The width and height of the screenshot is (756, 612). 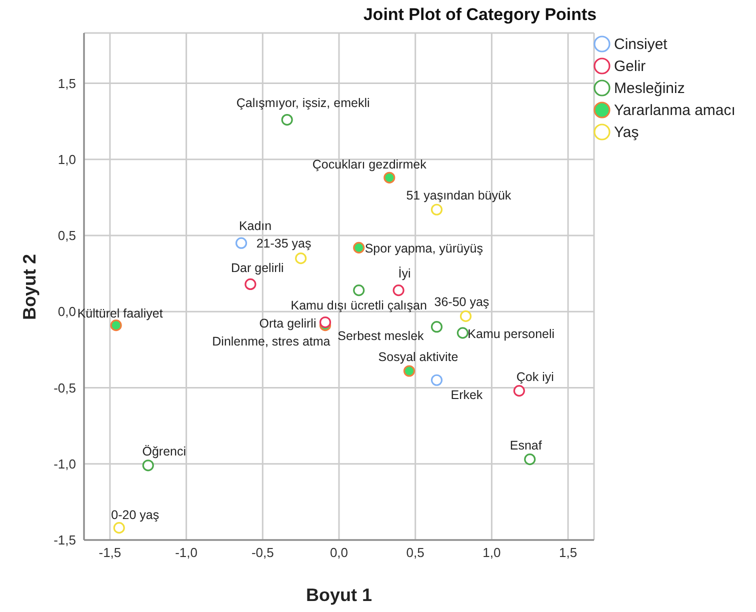 I want to click on x-tick-label: 1,0, so click(x=491, y=552).